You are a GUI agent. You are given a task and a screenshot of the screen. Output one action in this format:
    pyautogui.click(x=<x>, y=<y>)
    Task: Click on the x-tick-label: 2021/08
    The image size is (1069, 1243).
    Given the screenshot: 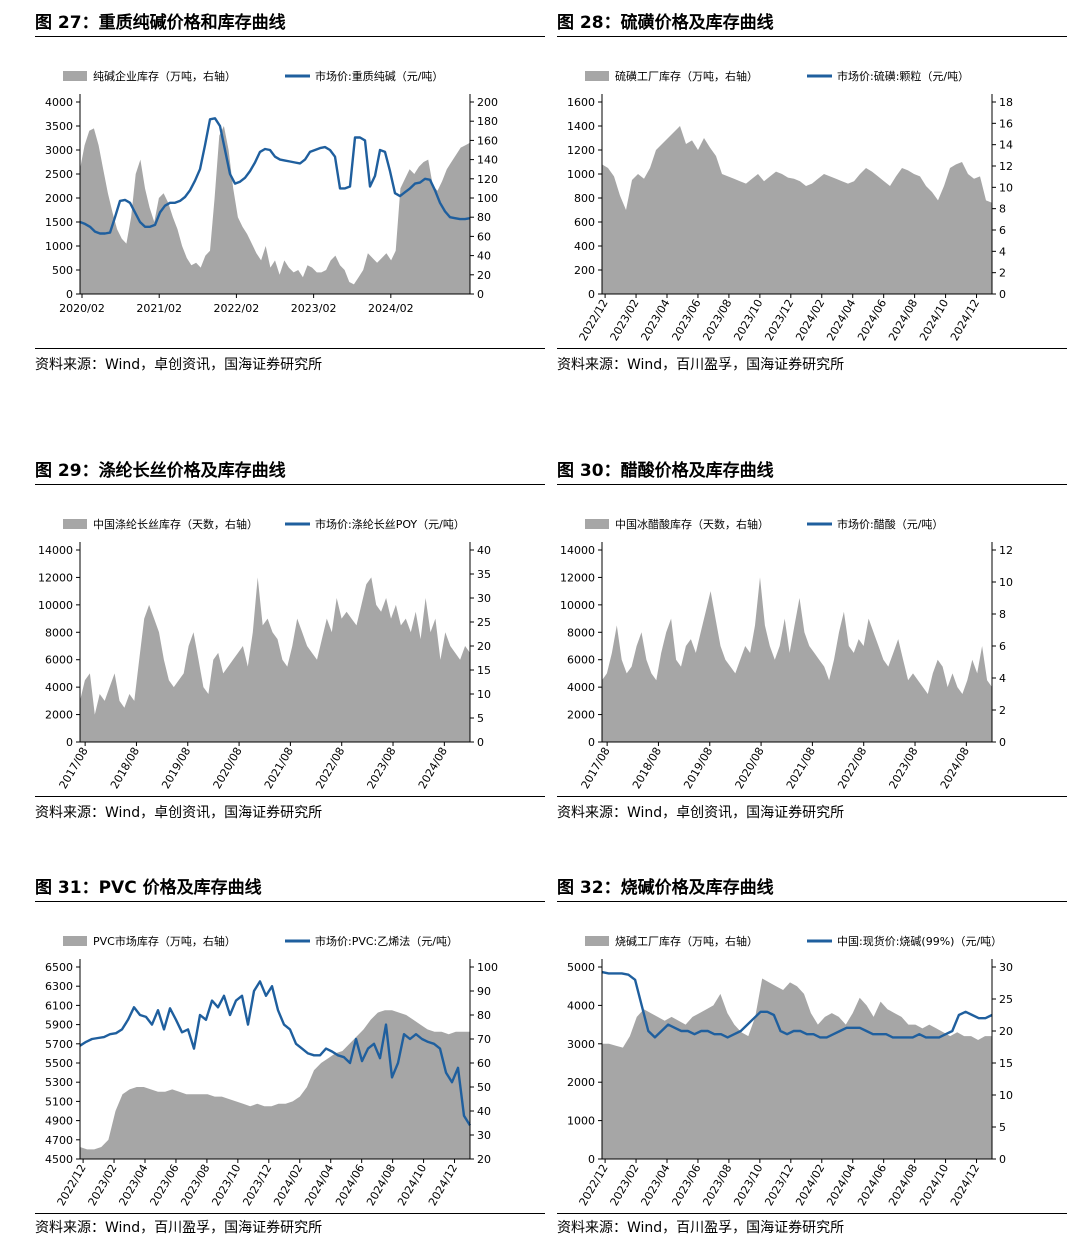 What is the action you would take?
    pyautogui.click(x=801, y=768)
    